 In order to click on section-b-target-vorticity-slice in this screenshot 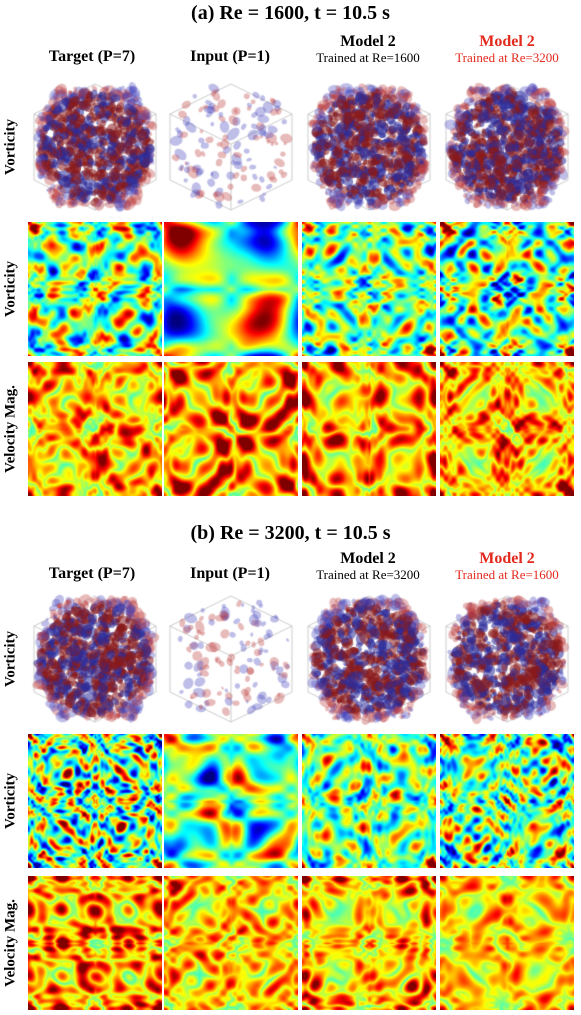, I will do `click(95, 801)`.